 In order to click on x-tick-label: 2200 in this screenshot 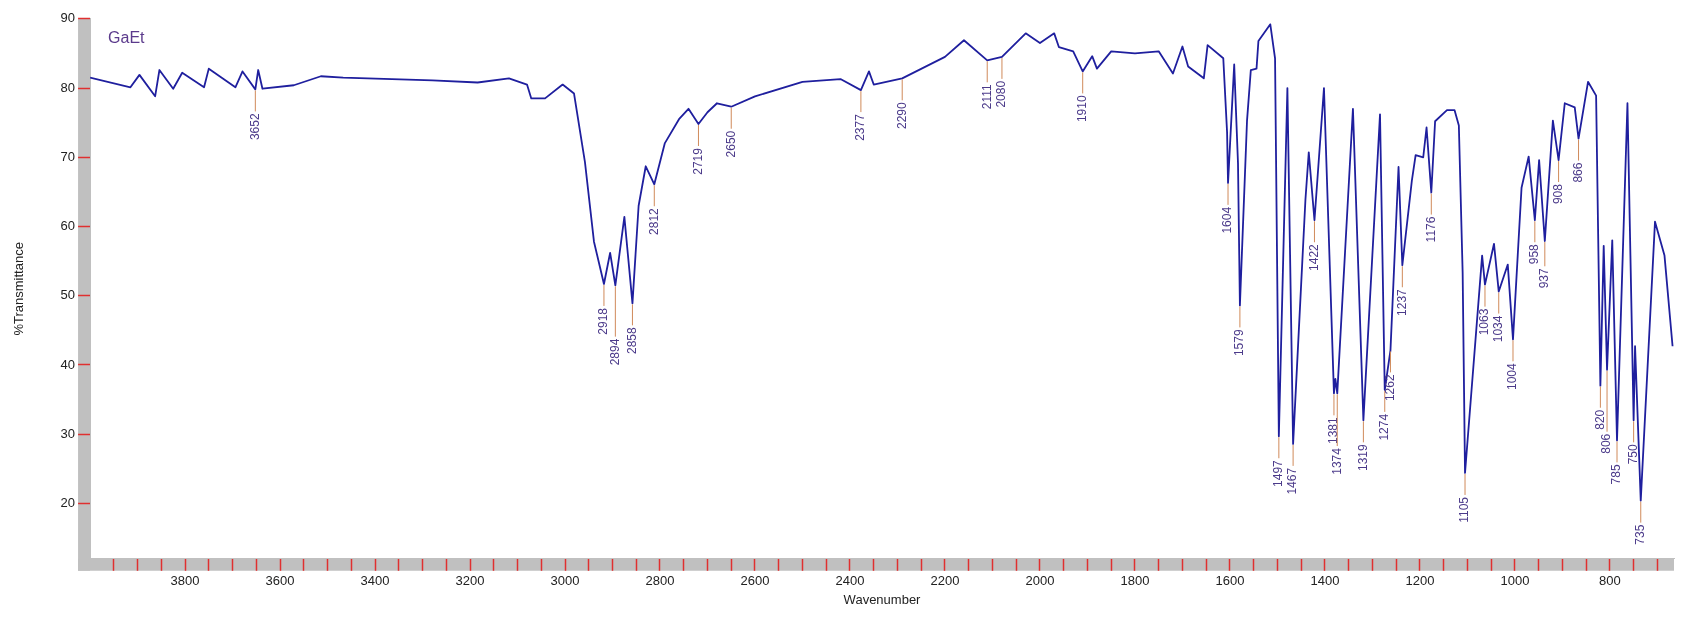, I will do `click(945, 581)`.